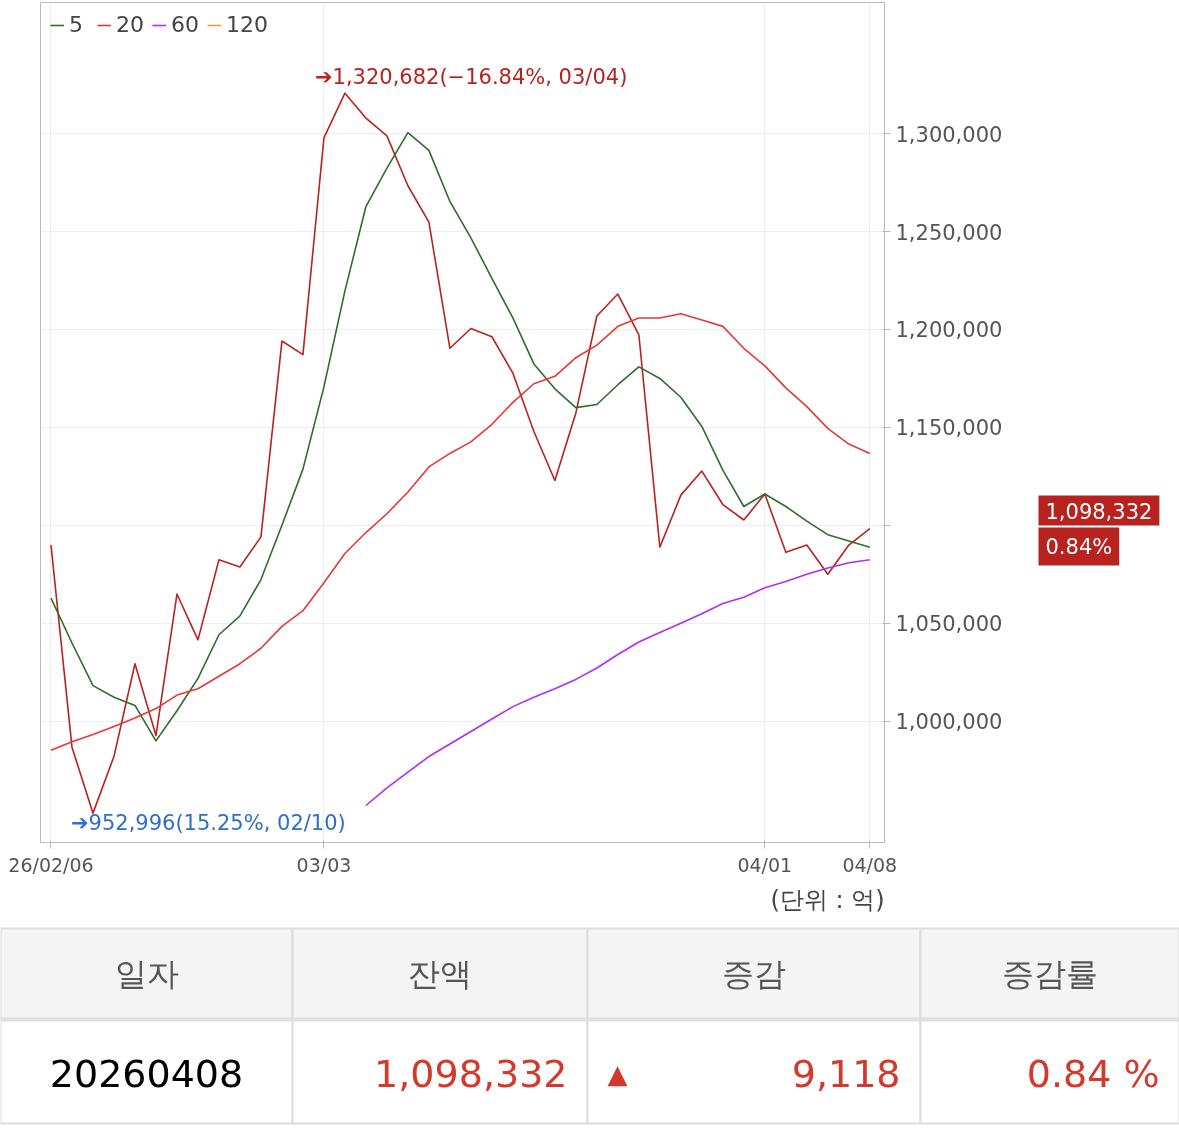  I want to click on annotation: ➔952,996(15.25%, 02/10), so click(208, 823).